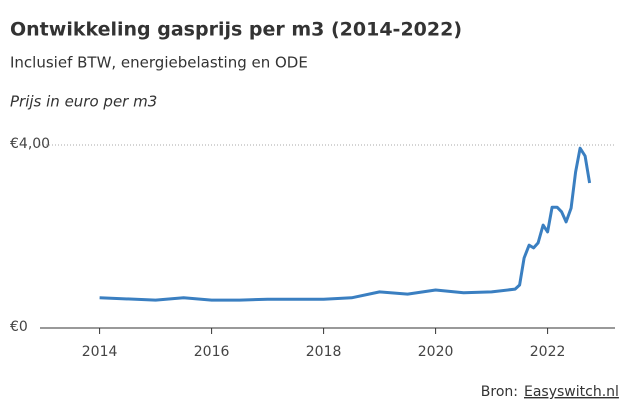 The height and width of the screenshot is (410, 642). What do you see at coordinates (159, 63) in the screenshot?
I see `chart-subtitle: Inclusief BTW, energiebelasting en ODE` at bounding box center [159, 63].